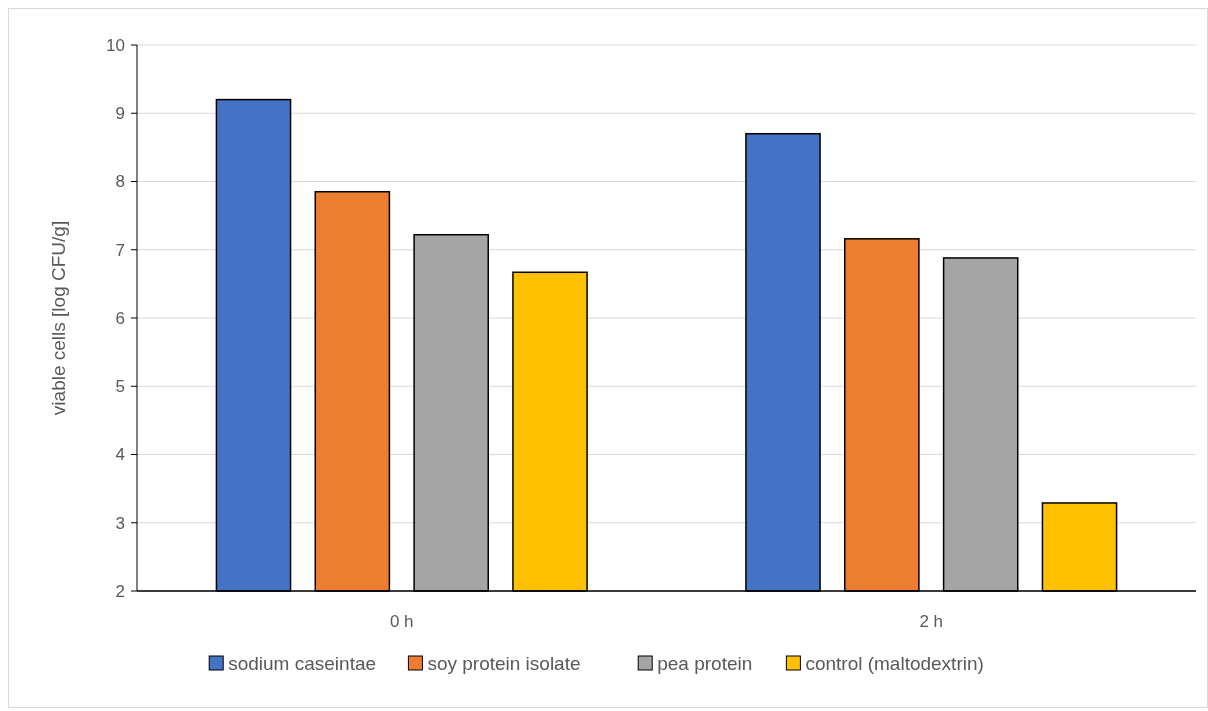 Image resolution: width=1208 pixels, height=711 pixels. I want to click on y-tick-label: 5, so click(120, 387).